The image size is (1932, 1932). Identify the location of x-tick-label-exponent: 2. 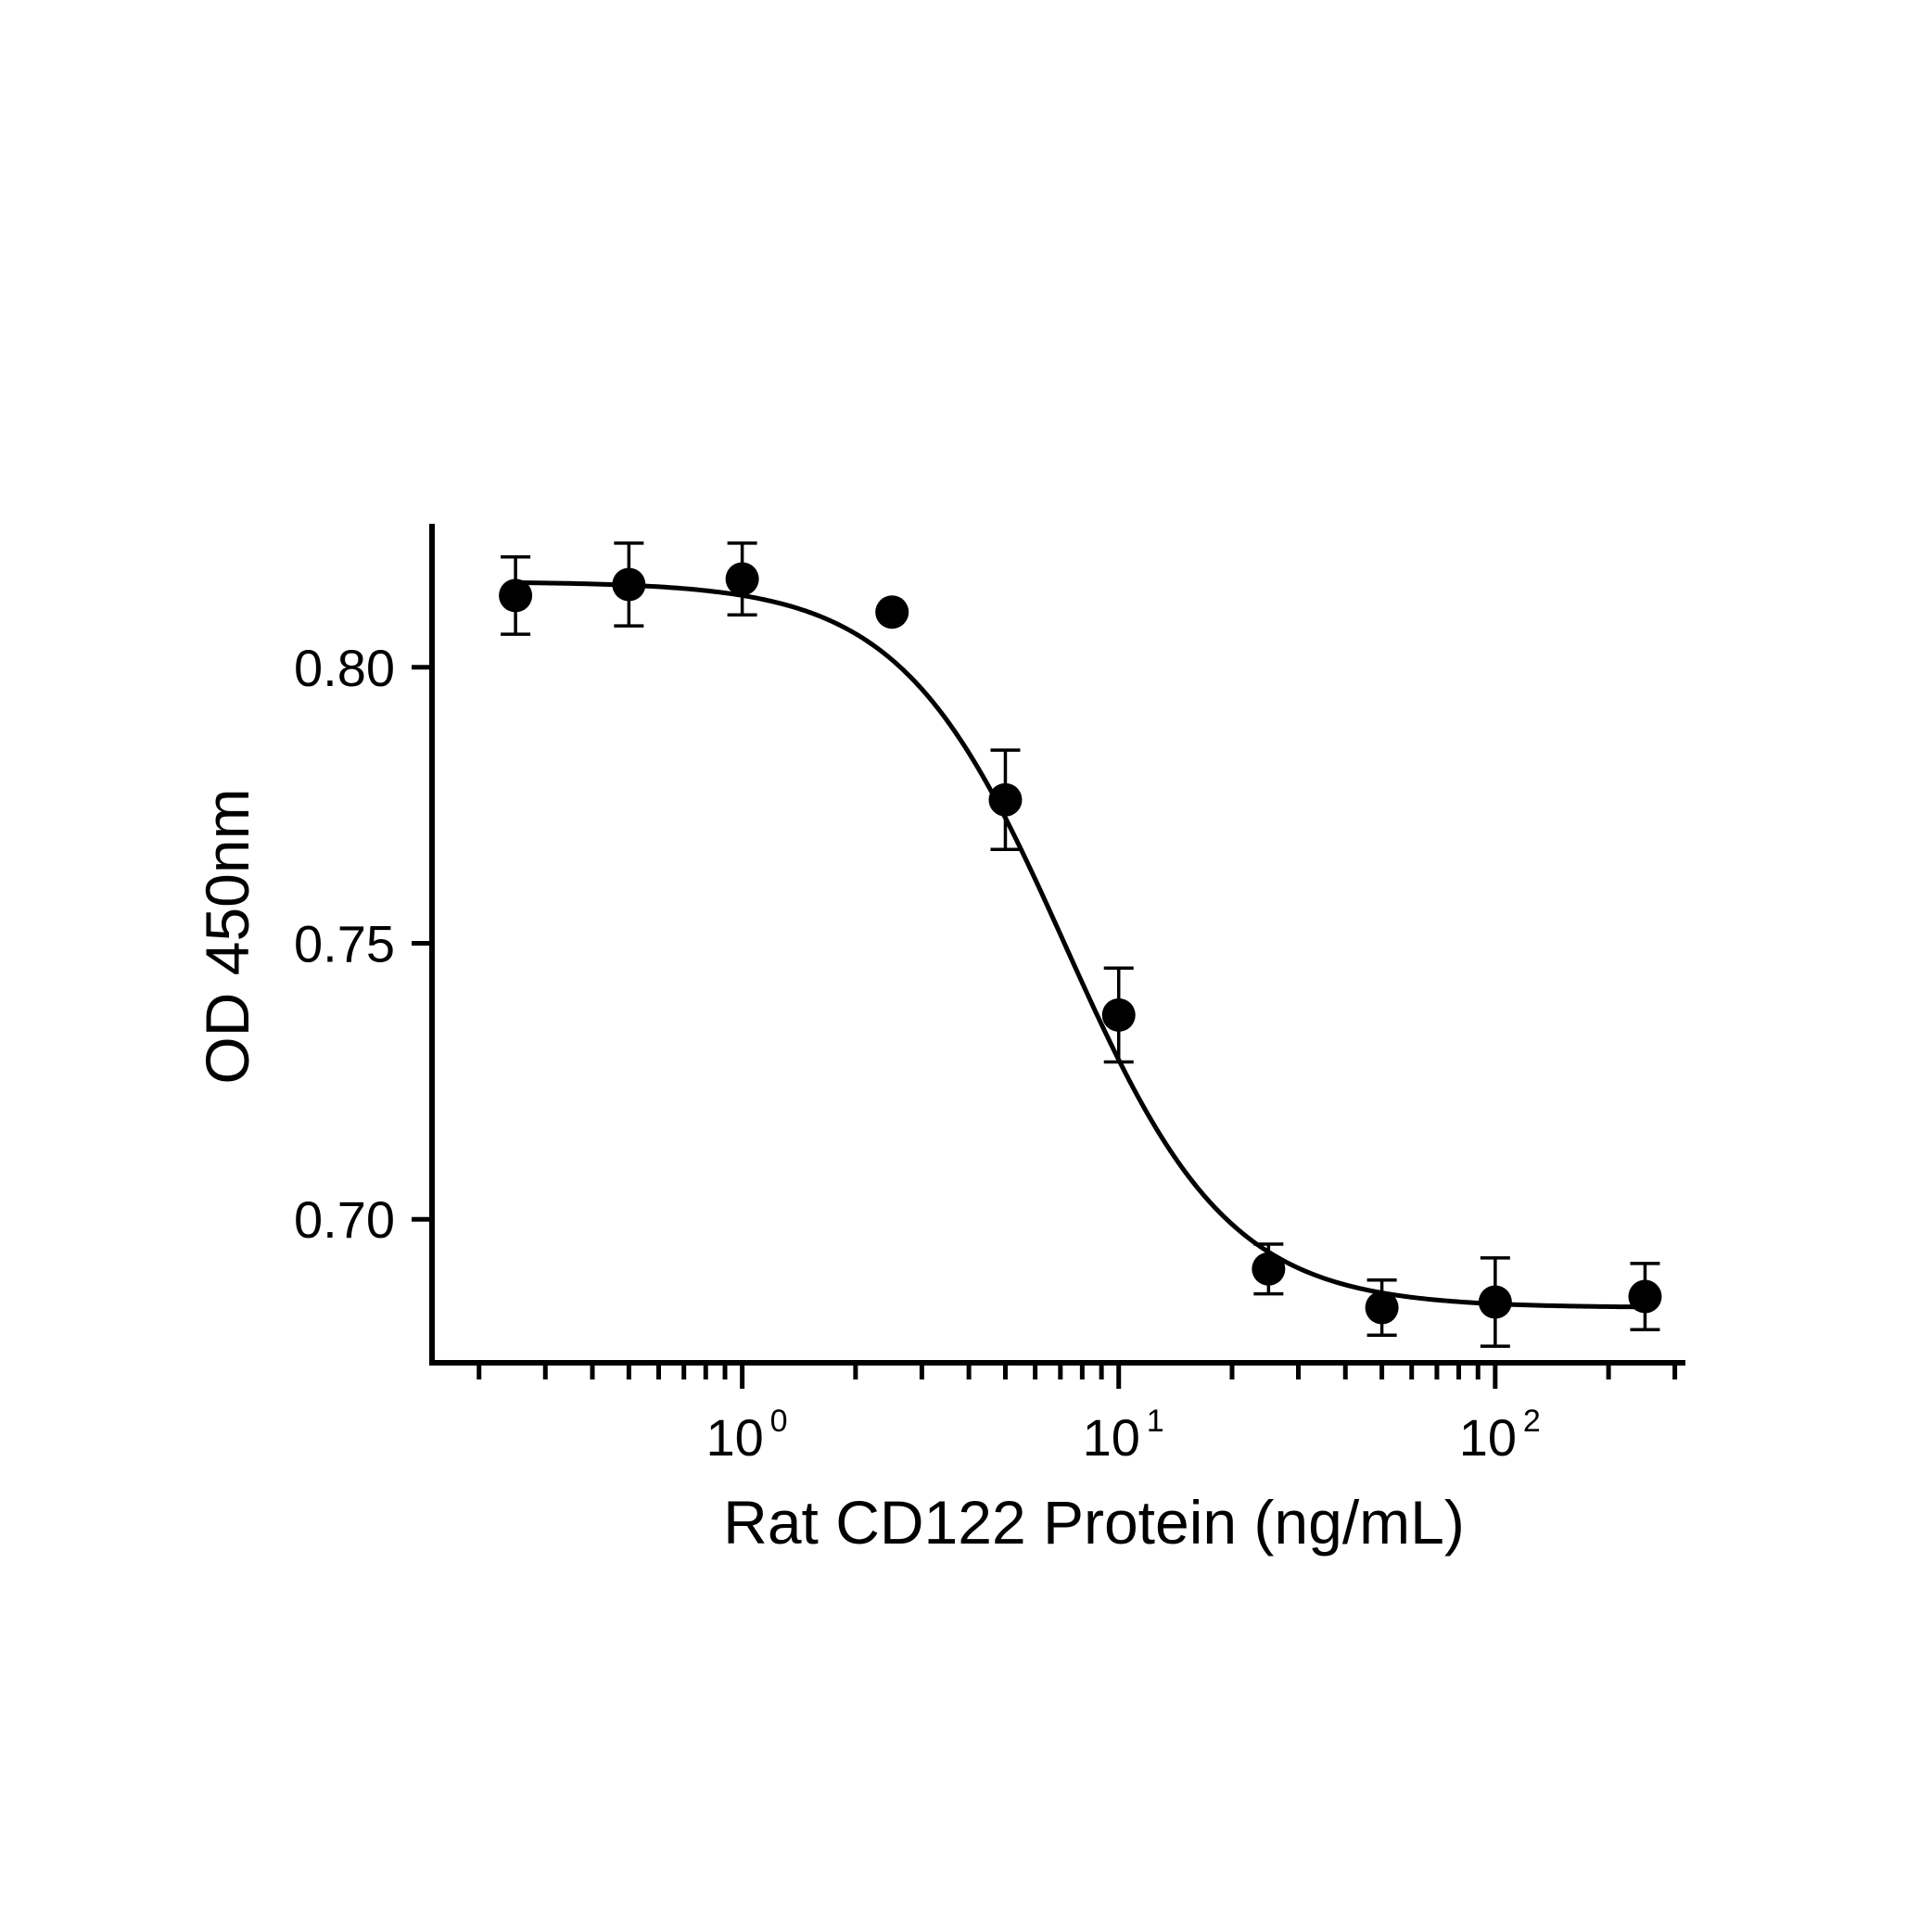
(1532, 1421).